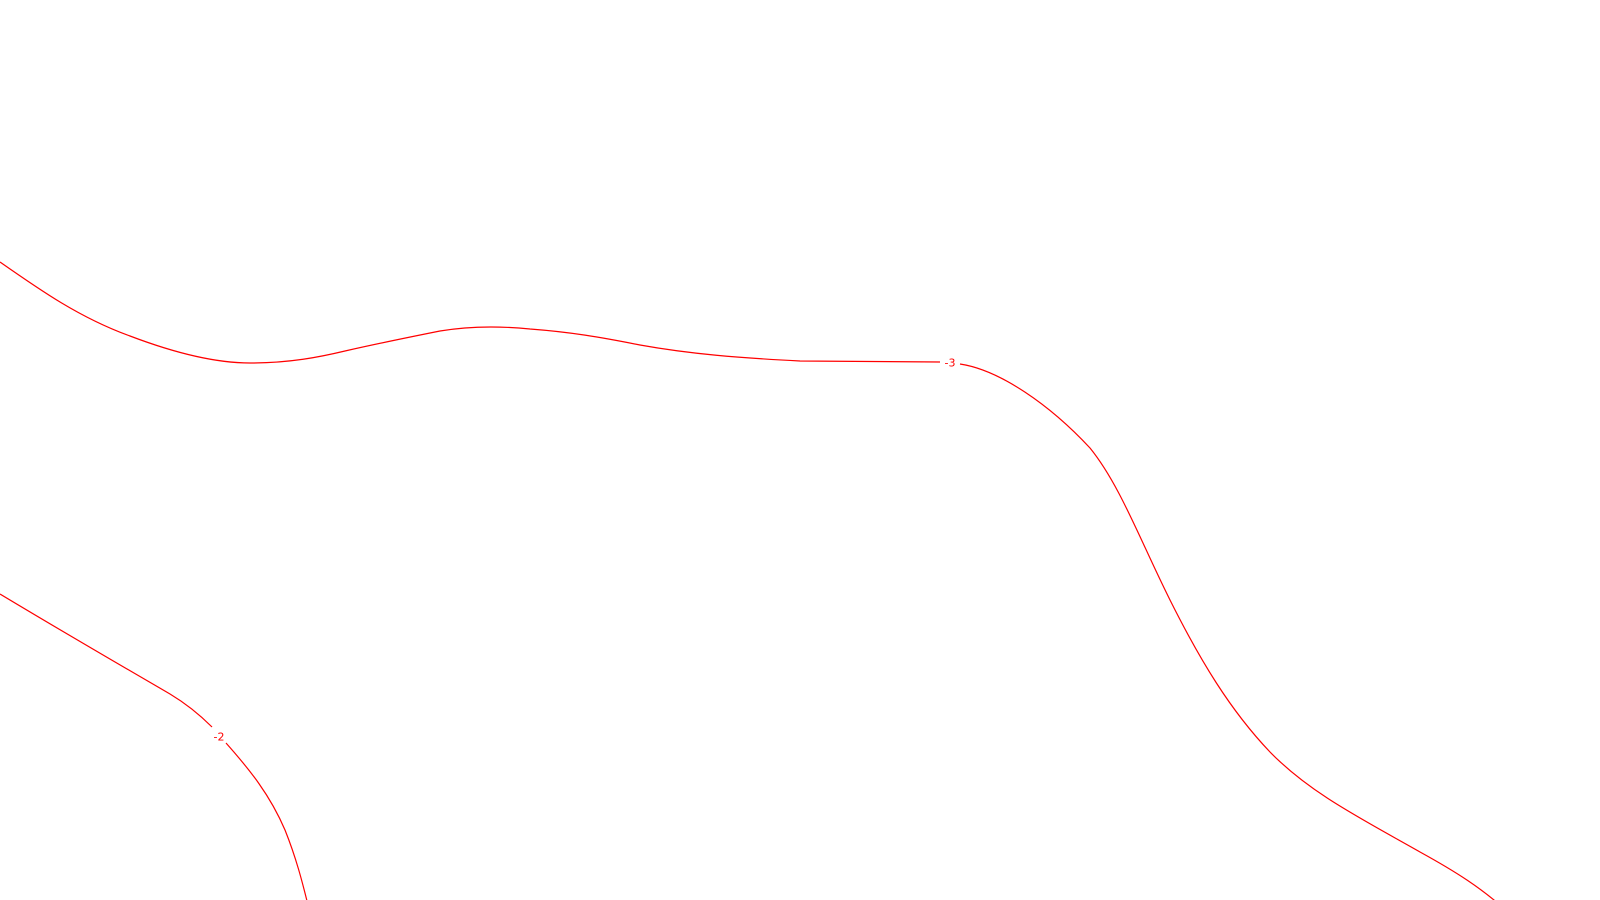 This screenshot has width=1600, height=900. Describe the element at coordinates (219, 737) in the screenshot. I see `contour-label-minus-2: -2` at that location.